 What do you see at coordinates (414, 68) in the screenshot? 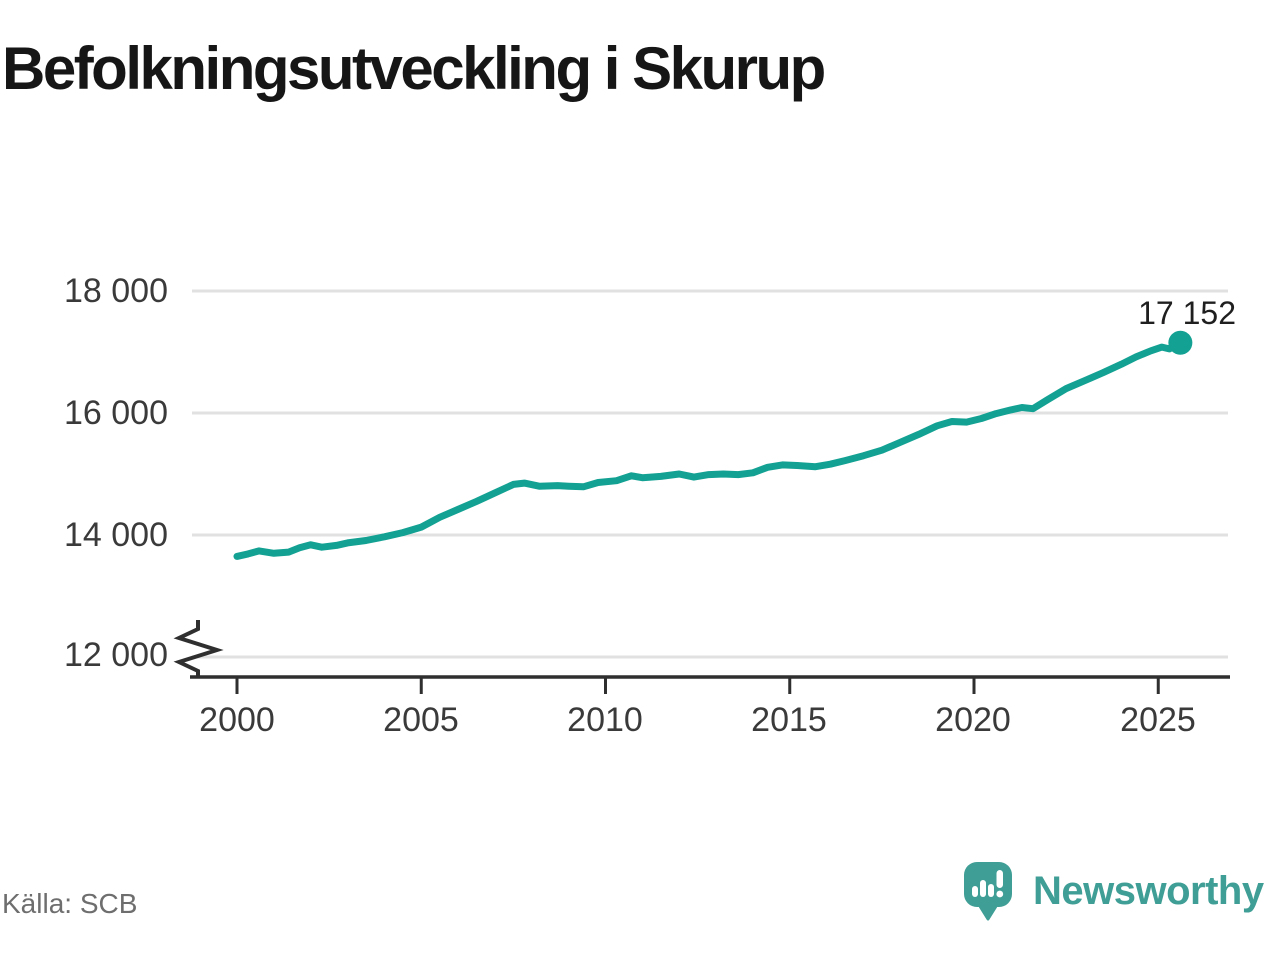
I see `chart-title: Befolkningsutveckling i Skurup` at bounding box center [414, 68].